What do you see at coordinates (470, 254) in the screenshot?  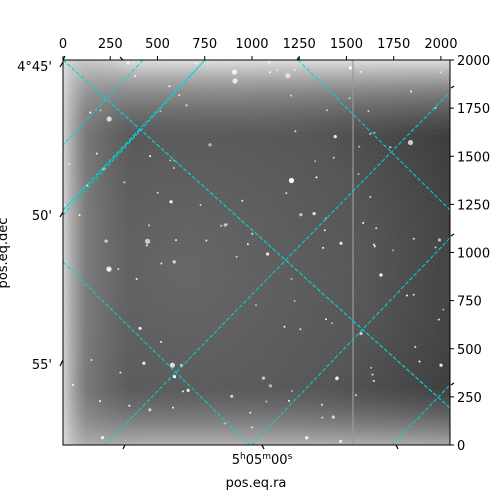 I see `right-axis-ticks: 0 250 500 750 1000 1250 1500 1750 2000` at bounding box center [470, 254].